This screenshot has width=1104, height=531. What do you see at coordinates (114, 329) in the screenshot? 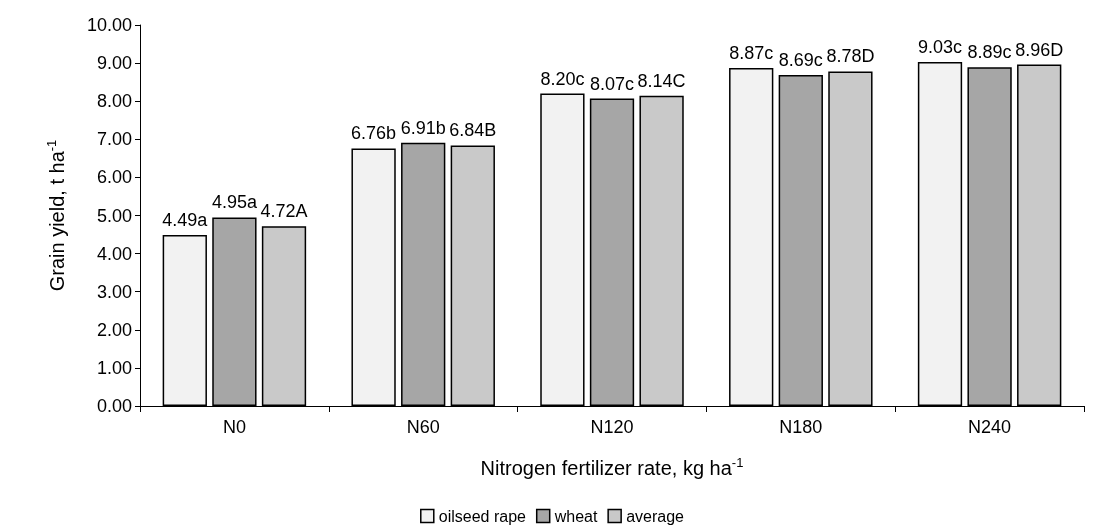
I see `y-tick-label: 2.00` at bounding box center [114, 329].